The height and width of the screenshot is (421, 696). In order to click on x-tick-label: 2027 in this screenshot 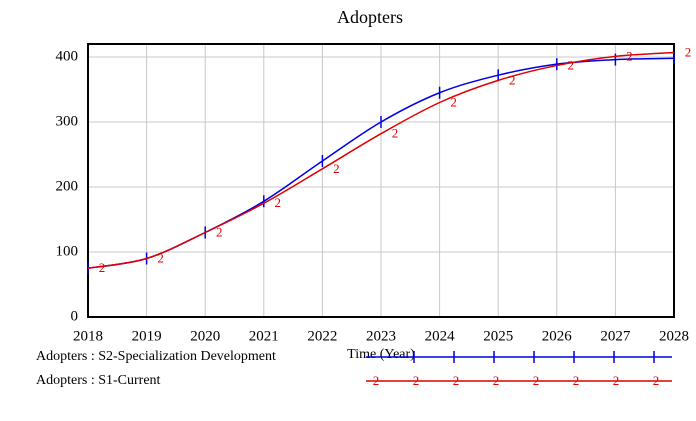, I will do `click(615, 336)`.